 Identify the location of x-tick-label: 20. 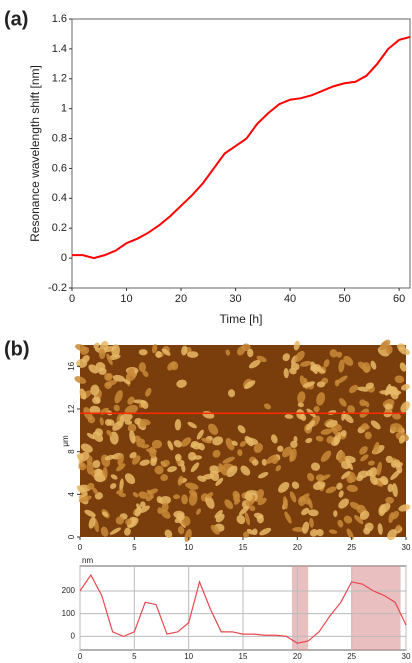
(181, 299).